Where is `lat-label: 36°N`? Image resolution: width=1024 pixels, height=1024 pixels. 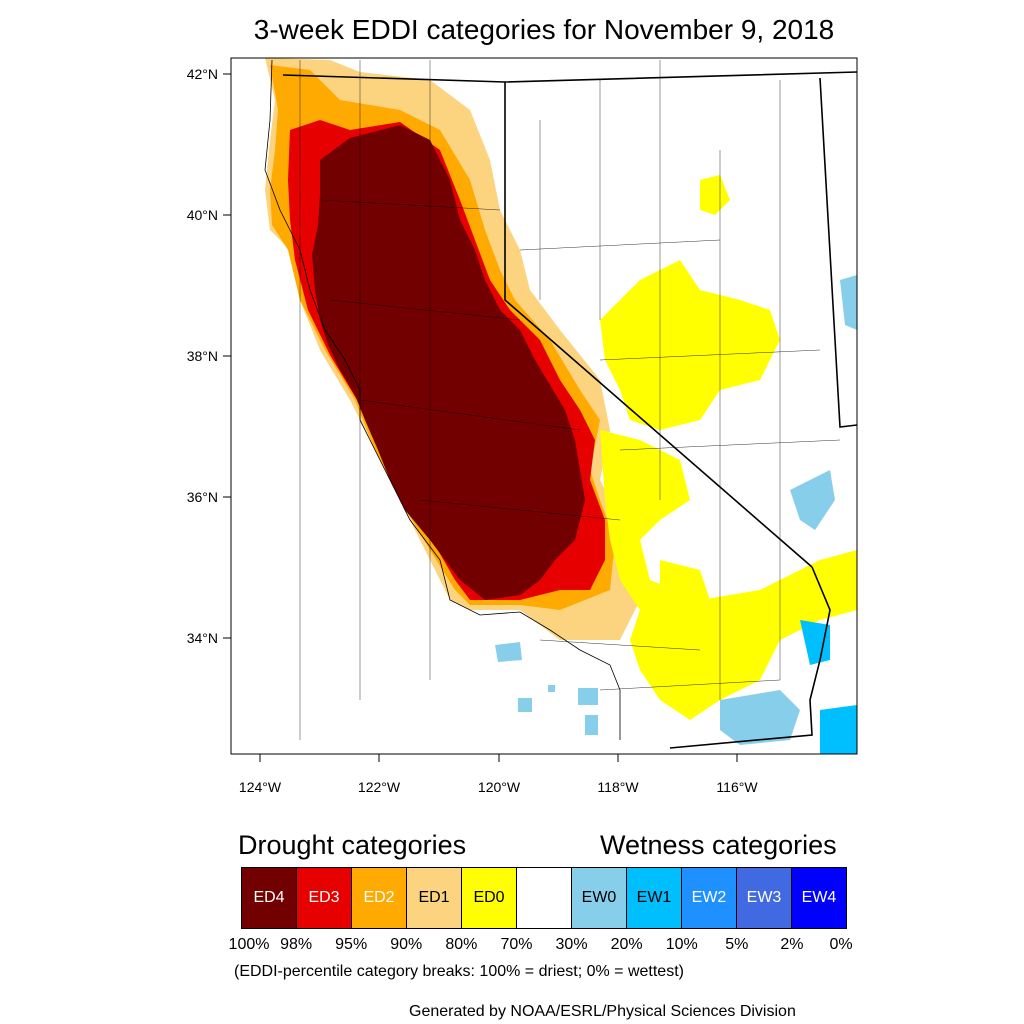 lat-label: 36°N is located at coordinates (202, 497).